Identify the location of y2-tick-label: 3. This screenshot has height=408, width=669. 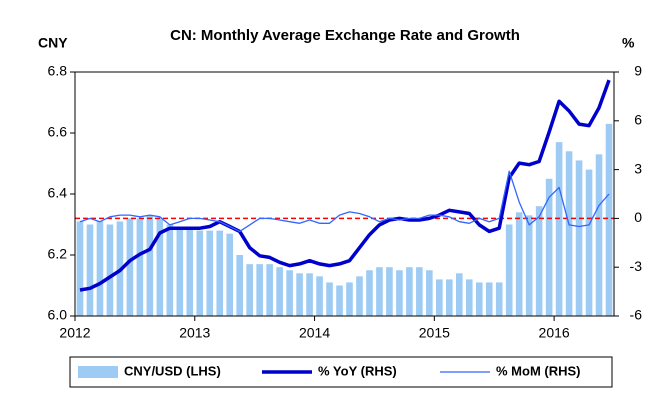
(638, 168).